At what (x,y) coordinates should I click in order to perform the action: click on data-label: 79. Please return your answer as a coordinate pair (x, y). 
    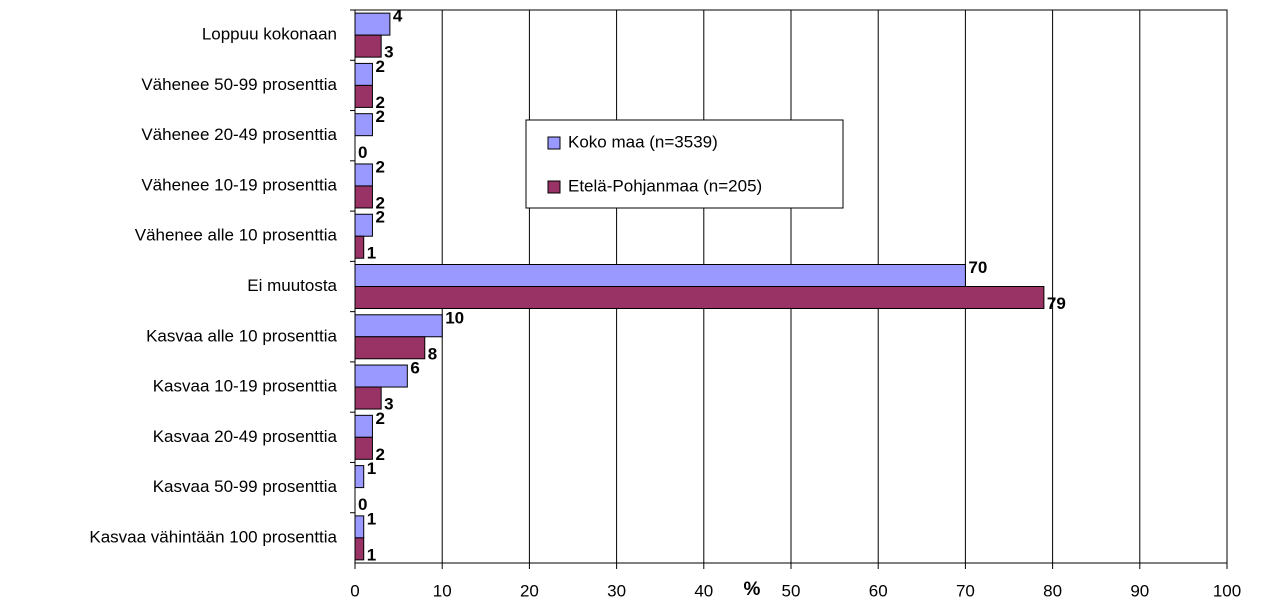
    Looking at the image, I should click on (1056, 303).